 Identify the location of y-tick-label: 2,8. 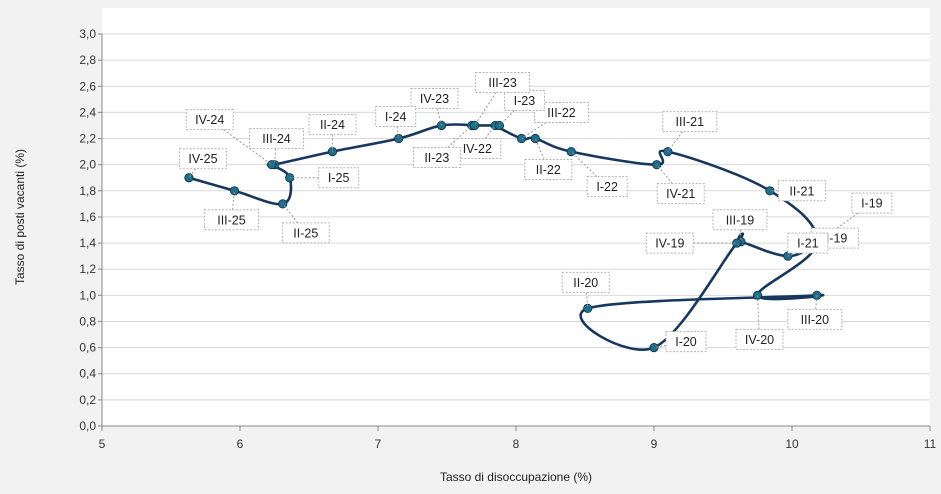
(87, 60).